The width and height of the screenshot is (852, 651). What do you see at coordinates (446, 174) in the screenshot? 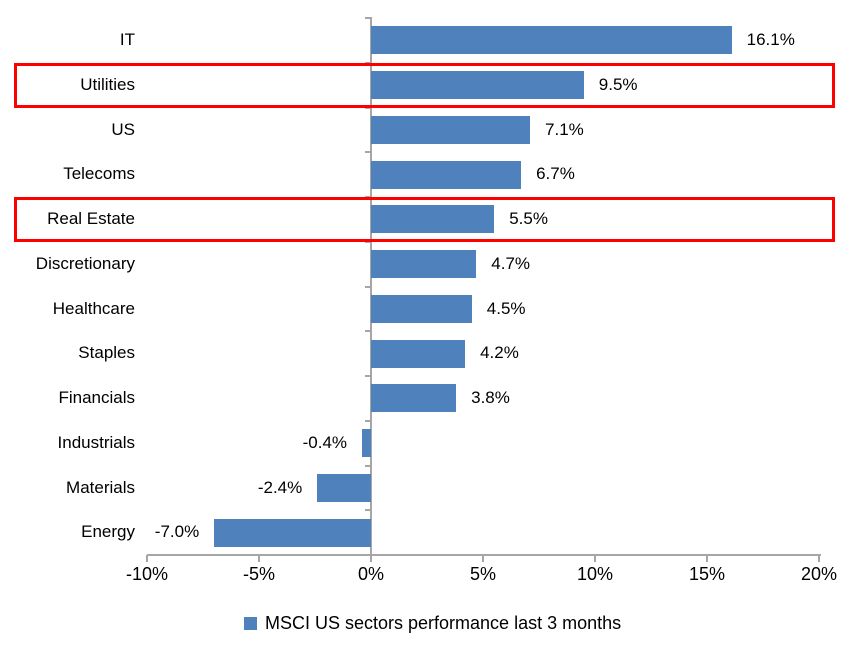
I see `bar-telecoms` at bounding box center [446, 174].